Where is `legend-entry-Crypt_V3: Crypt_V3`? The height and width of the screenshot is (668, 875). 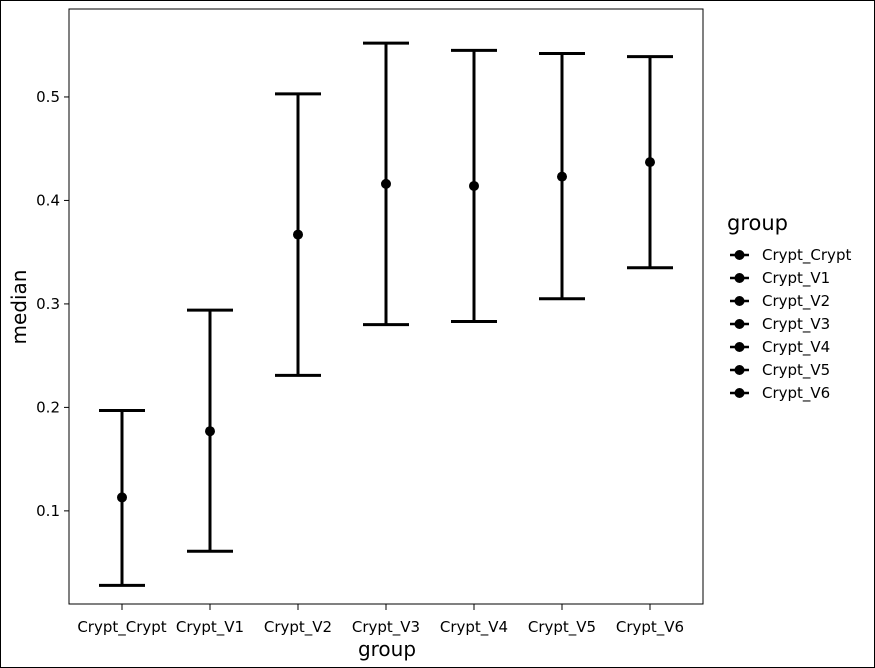 legend-entry-Crypt_V3: Crypt_V3 is located at coordinates (780, 324).